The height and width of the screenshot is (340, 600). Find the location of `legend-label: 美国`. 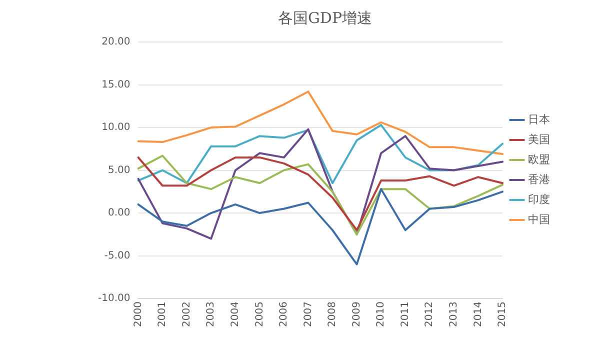

legend-label: 美国 is located at coordinates (539, 139).